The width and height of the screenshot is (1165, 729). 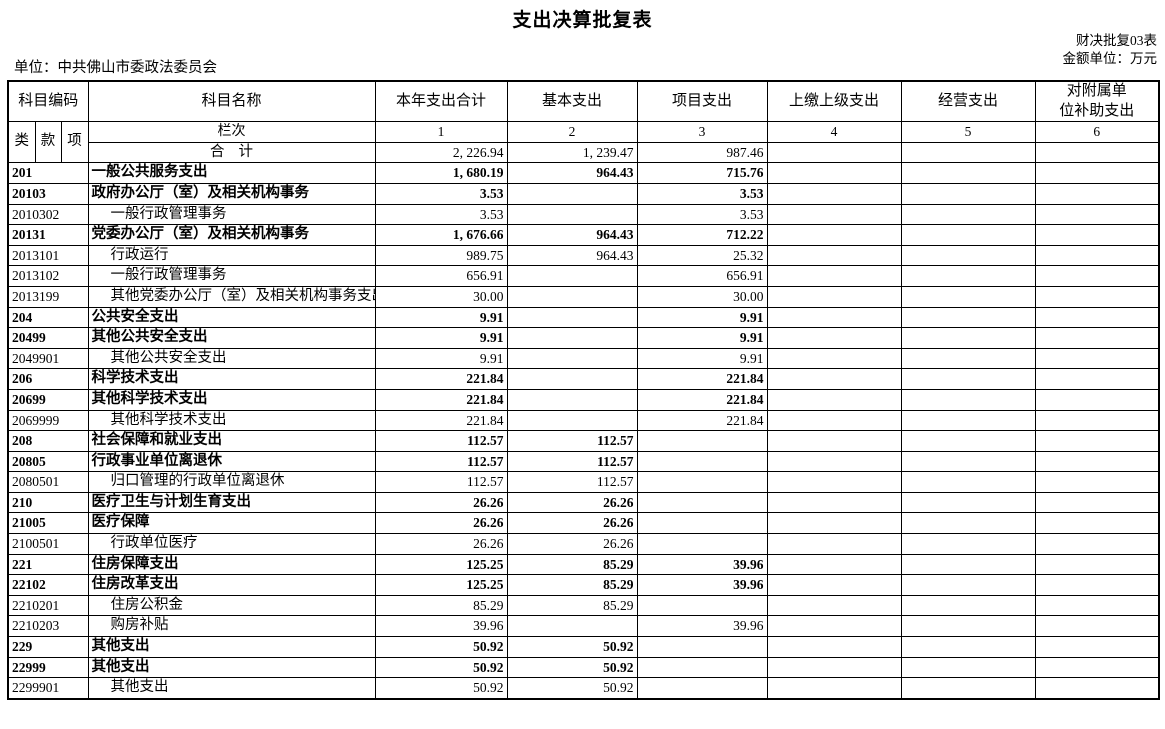 What do you see at coordinates (47, 235) in the screenshot?
I see `row-code: 20131` at bounding box center [47, 235].